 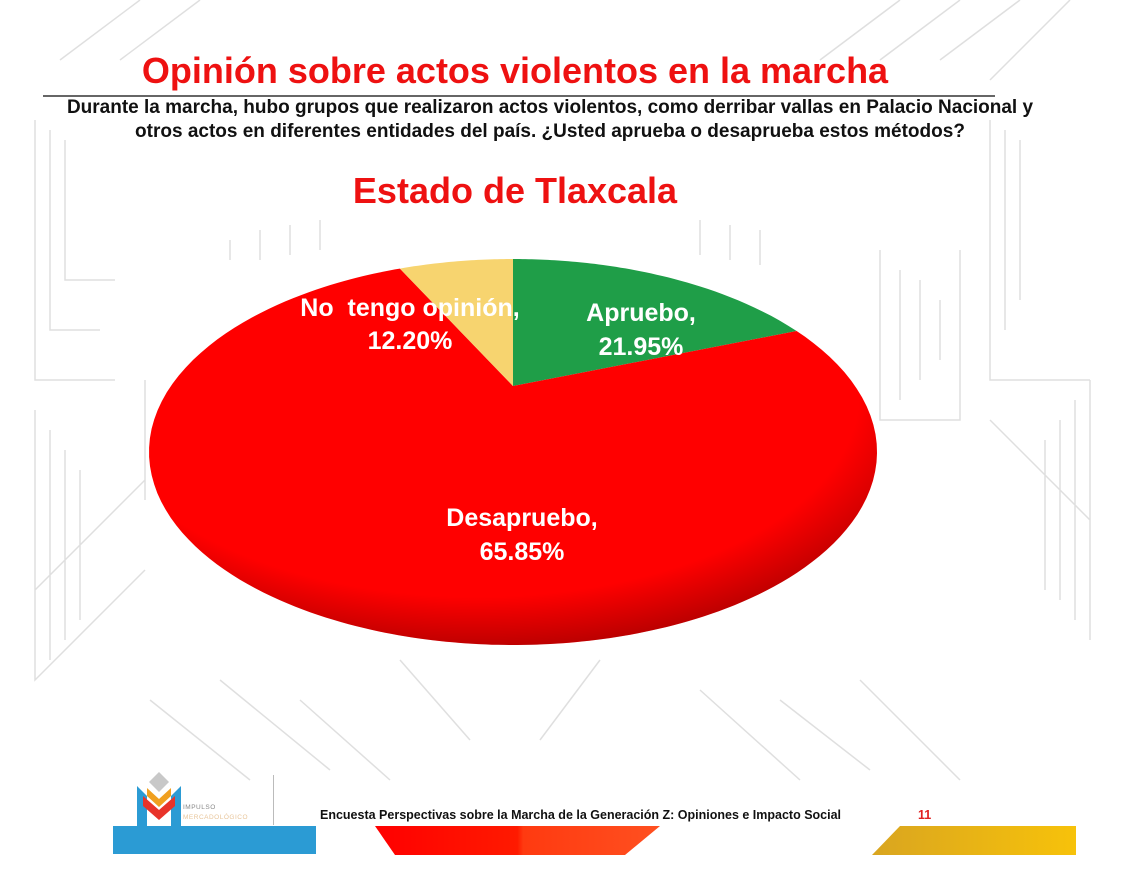 I want to click on slice-label-apruebo: Apruebo,, so click(x=641, y=313).